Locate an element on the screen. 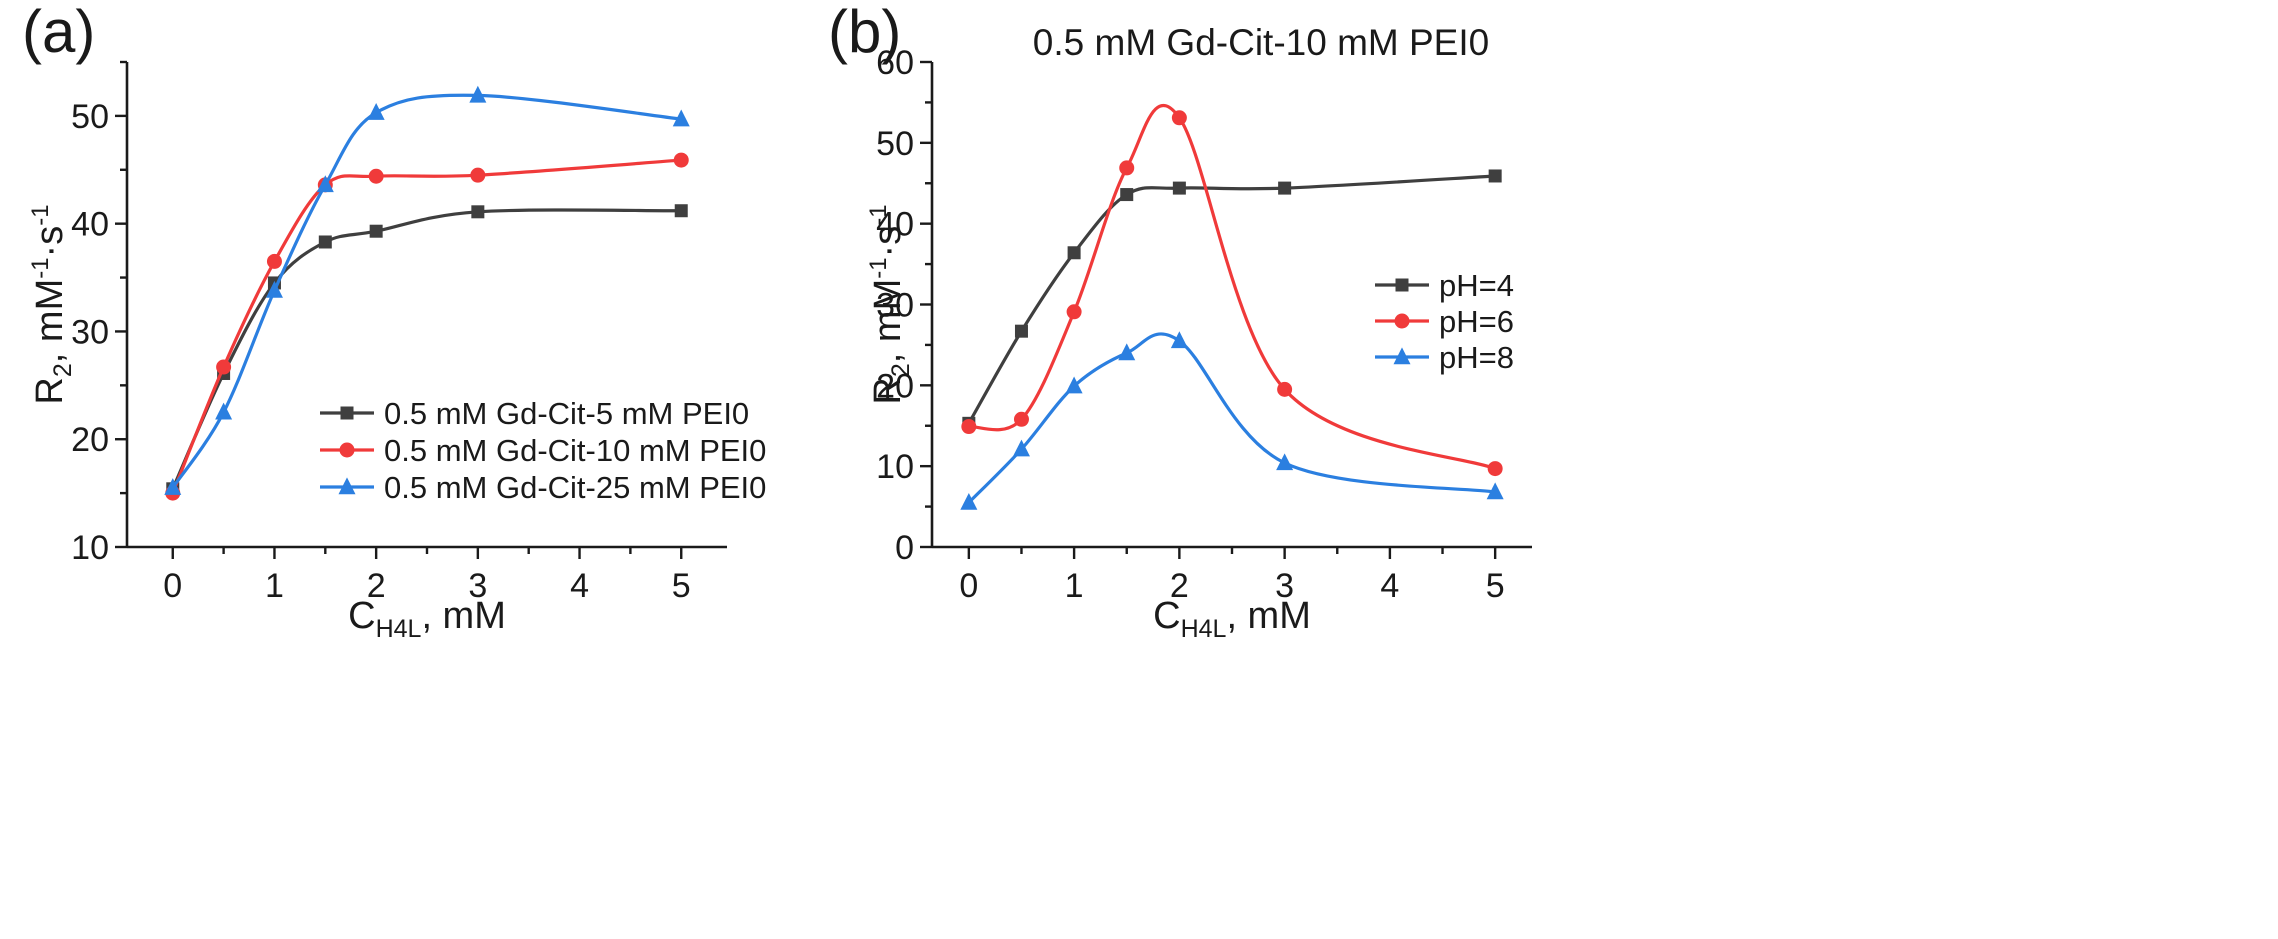 This screenshot has height=939, width=2278. y-tick-label: 0 is located at coordinates (904, 548).